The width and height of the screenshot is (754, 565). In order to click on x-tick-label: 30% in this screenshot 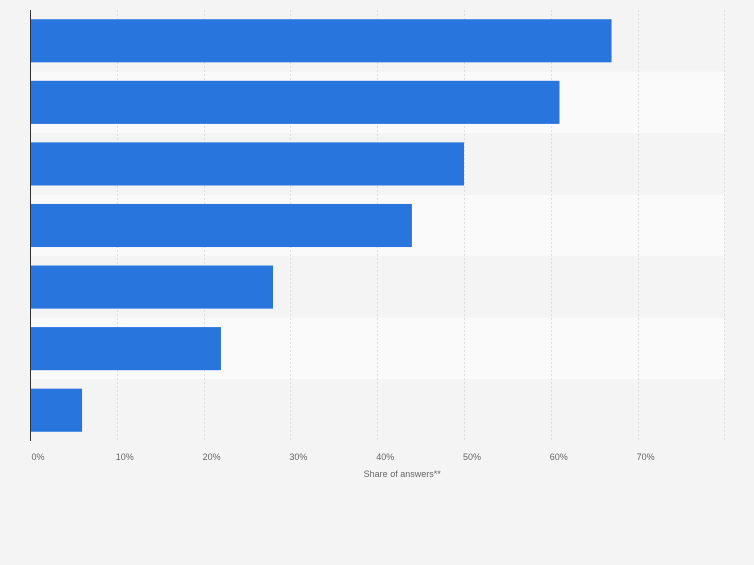, I will do `click(298, 457)`.